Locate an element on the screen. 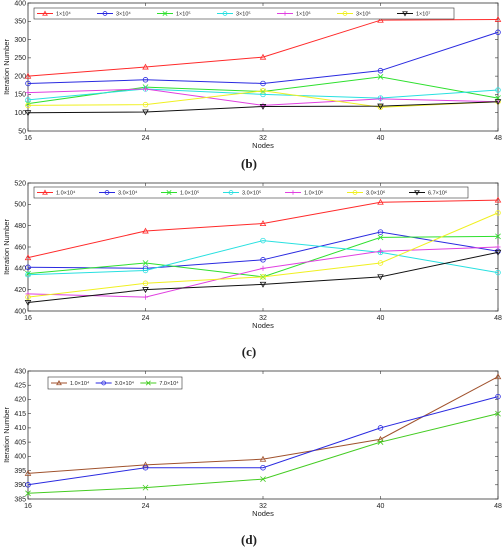 This screenshot has height=550, width=502. y-tick-label: 420 is located at coordinates (20, 290).